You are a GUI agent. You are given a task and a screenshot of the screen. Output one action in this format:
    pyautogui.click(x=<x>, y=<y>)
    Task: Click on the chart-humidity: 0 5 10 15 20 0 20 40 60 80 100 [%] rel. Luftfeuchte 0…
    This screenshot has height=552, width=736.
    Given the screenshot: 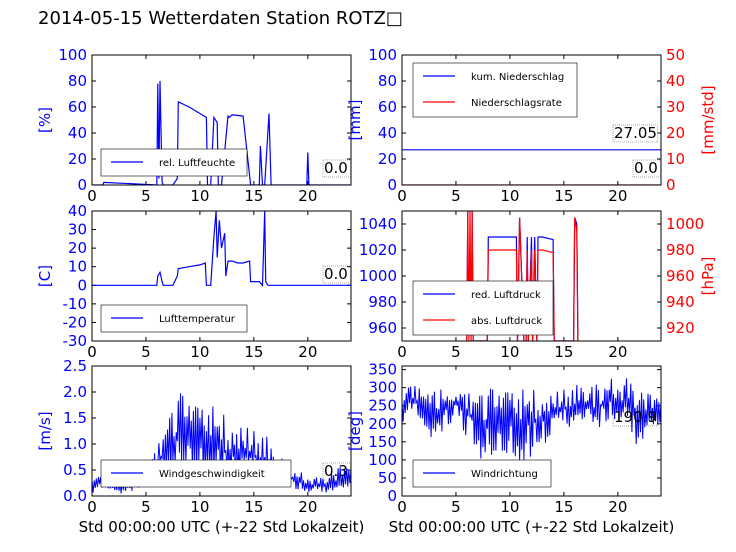 What is the action you would take?
    pyautogui.click(x=194, y=125)
    